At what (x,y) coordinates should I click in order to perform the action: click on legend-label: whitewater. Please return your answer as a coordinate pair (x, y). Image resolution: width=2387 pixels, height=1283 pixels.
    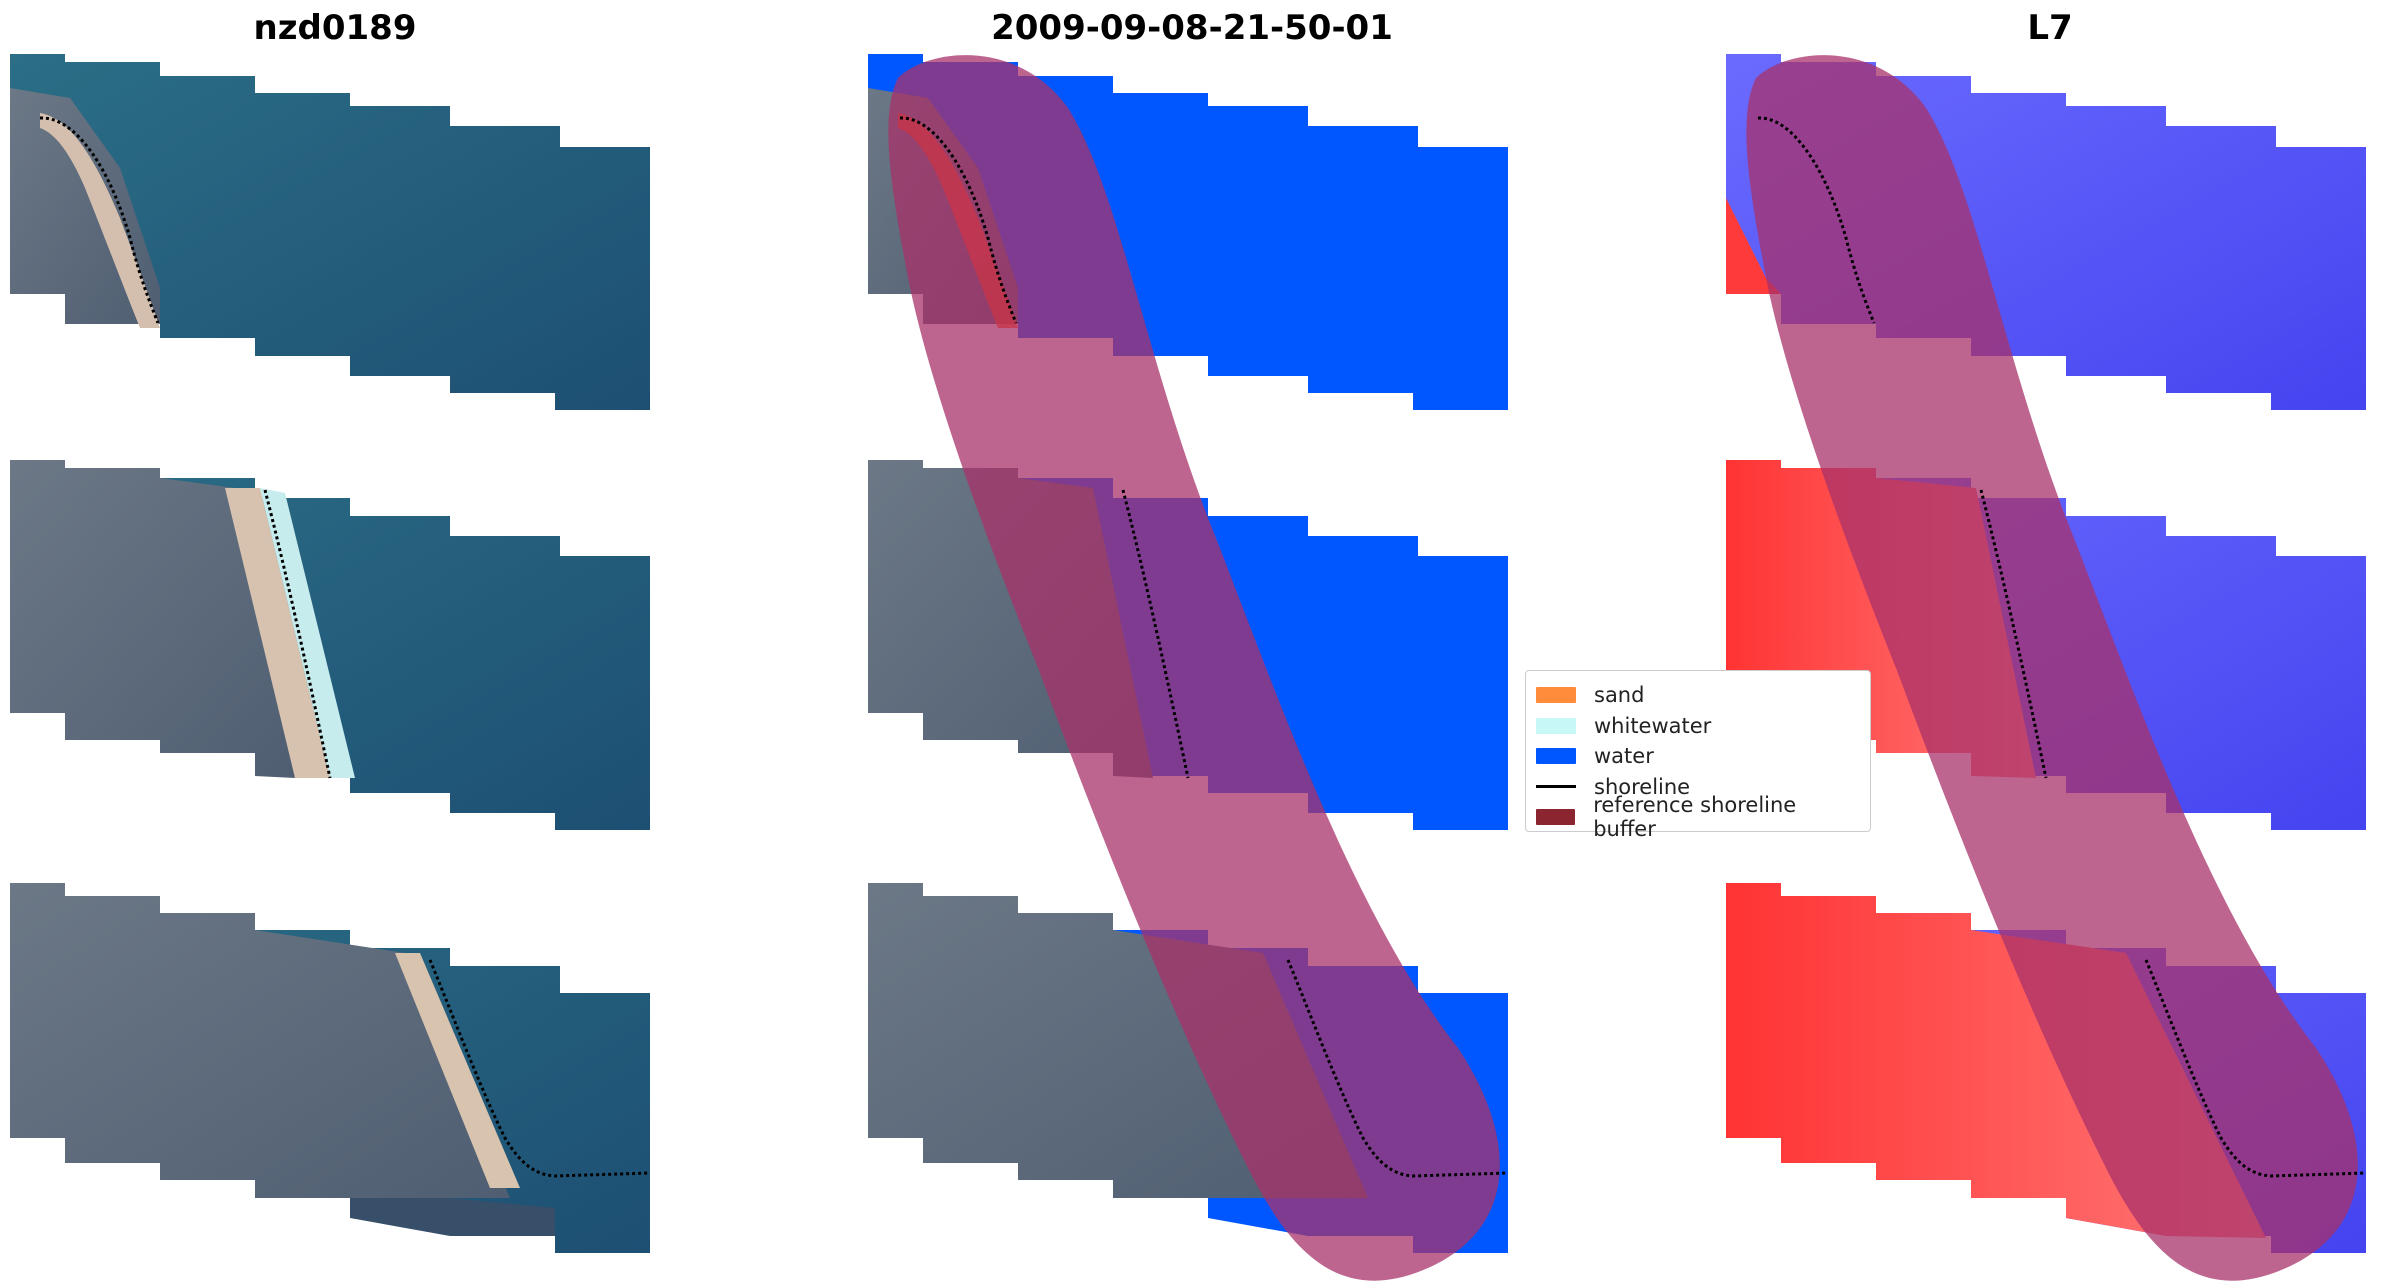
    Looking at the image, I should click on (1653, 725).